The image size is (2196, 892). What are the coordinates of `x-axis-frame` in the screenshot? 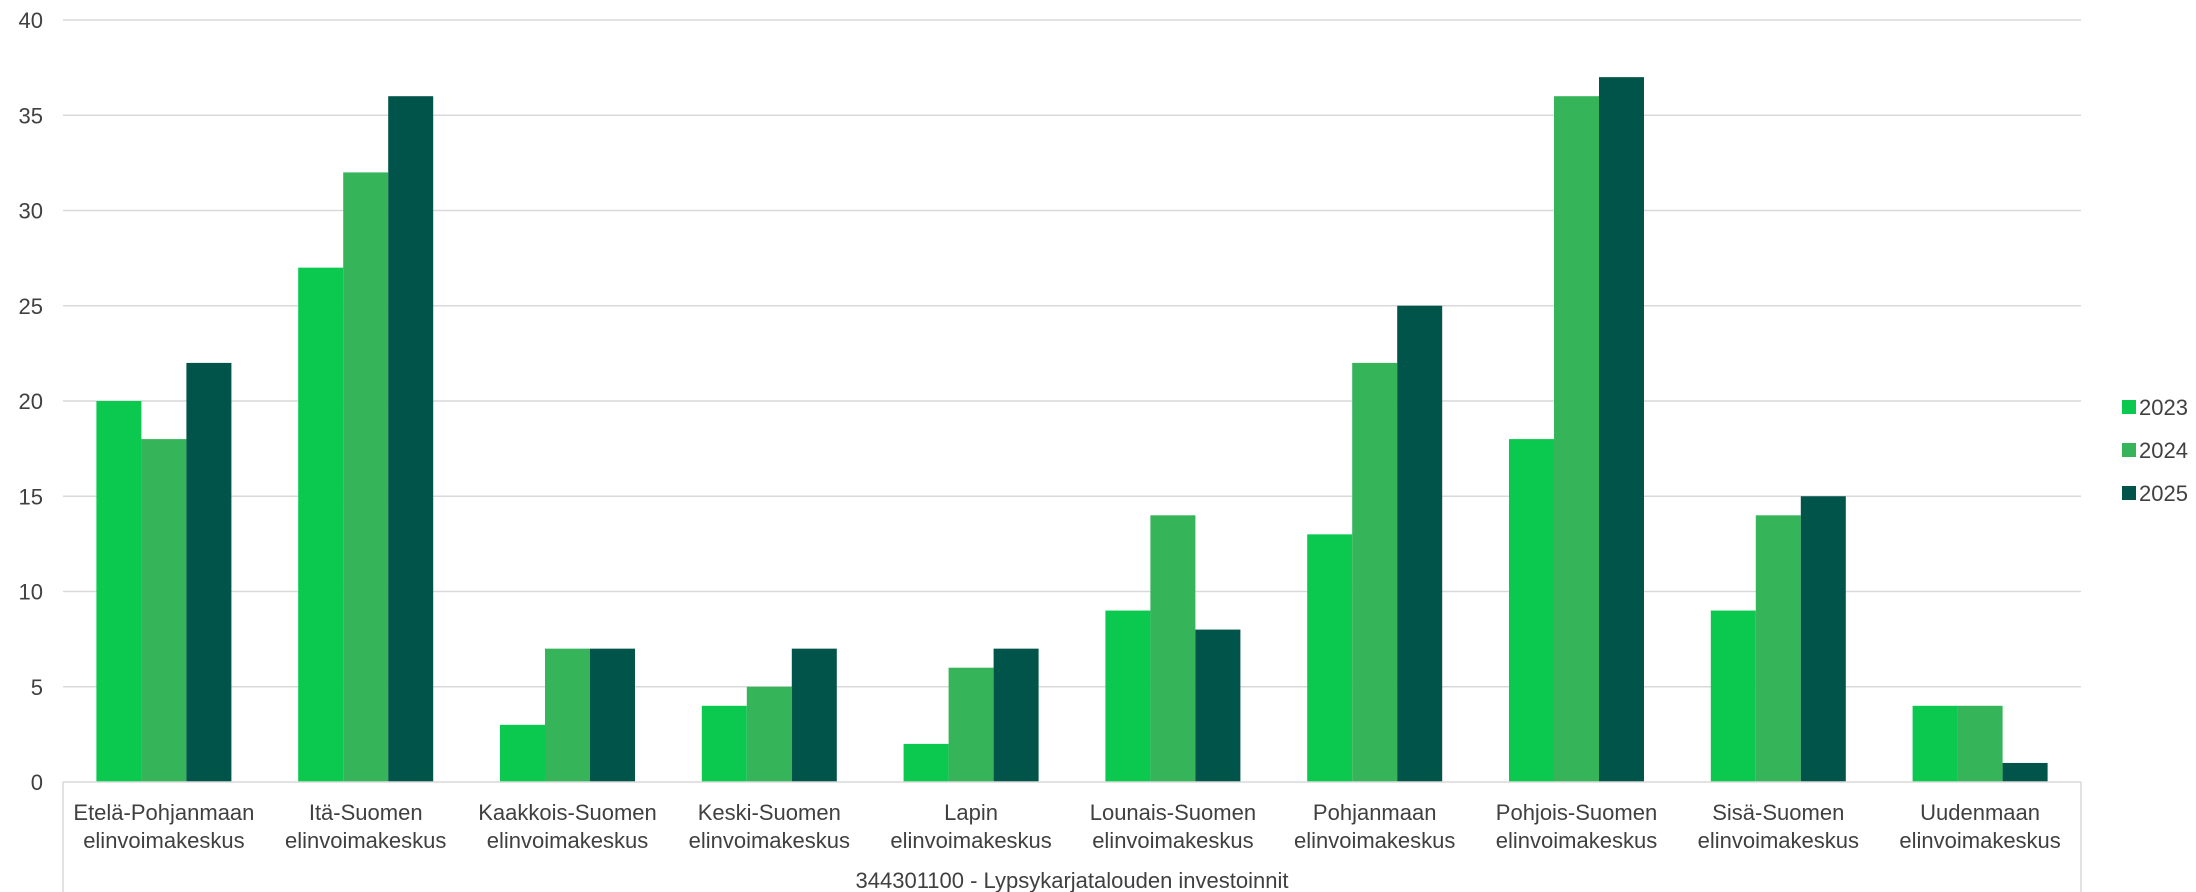 It's located at (1072, 836).